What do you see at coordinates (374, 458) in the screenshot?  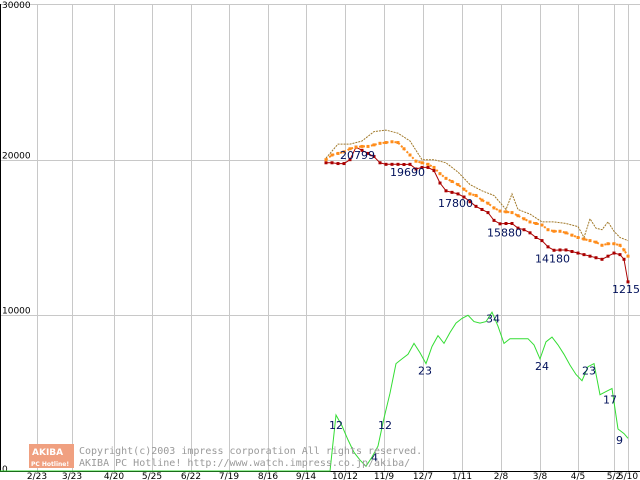 I see `data-label: 4` at bounding box center [374, 458].